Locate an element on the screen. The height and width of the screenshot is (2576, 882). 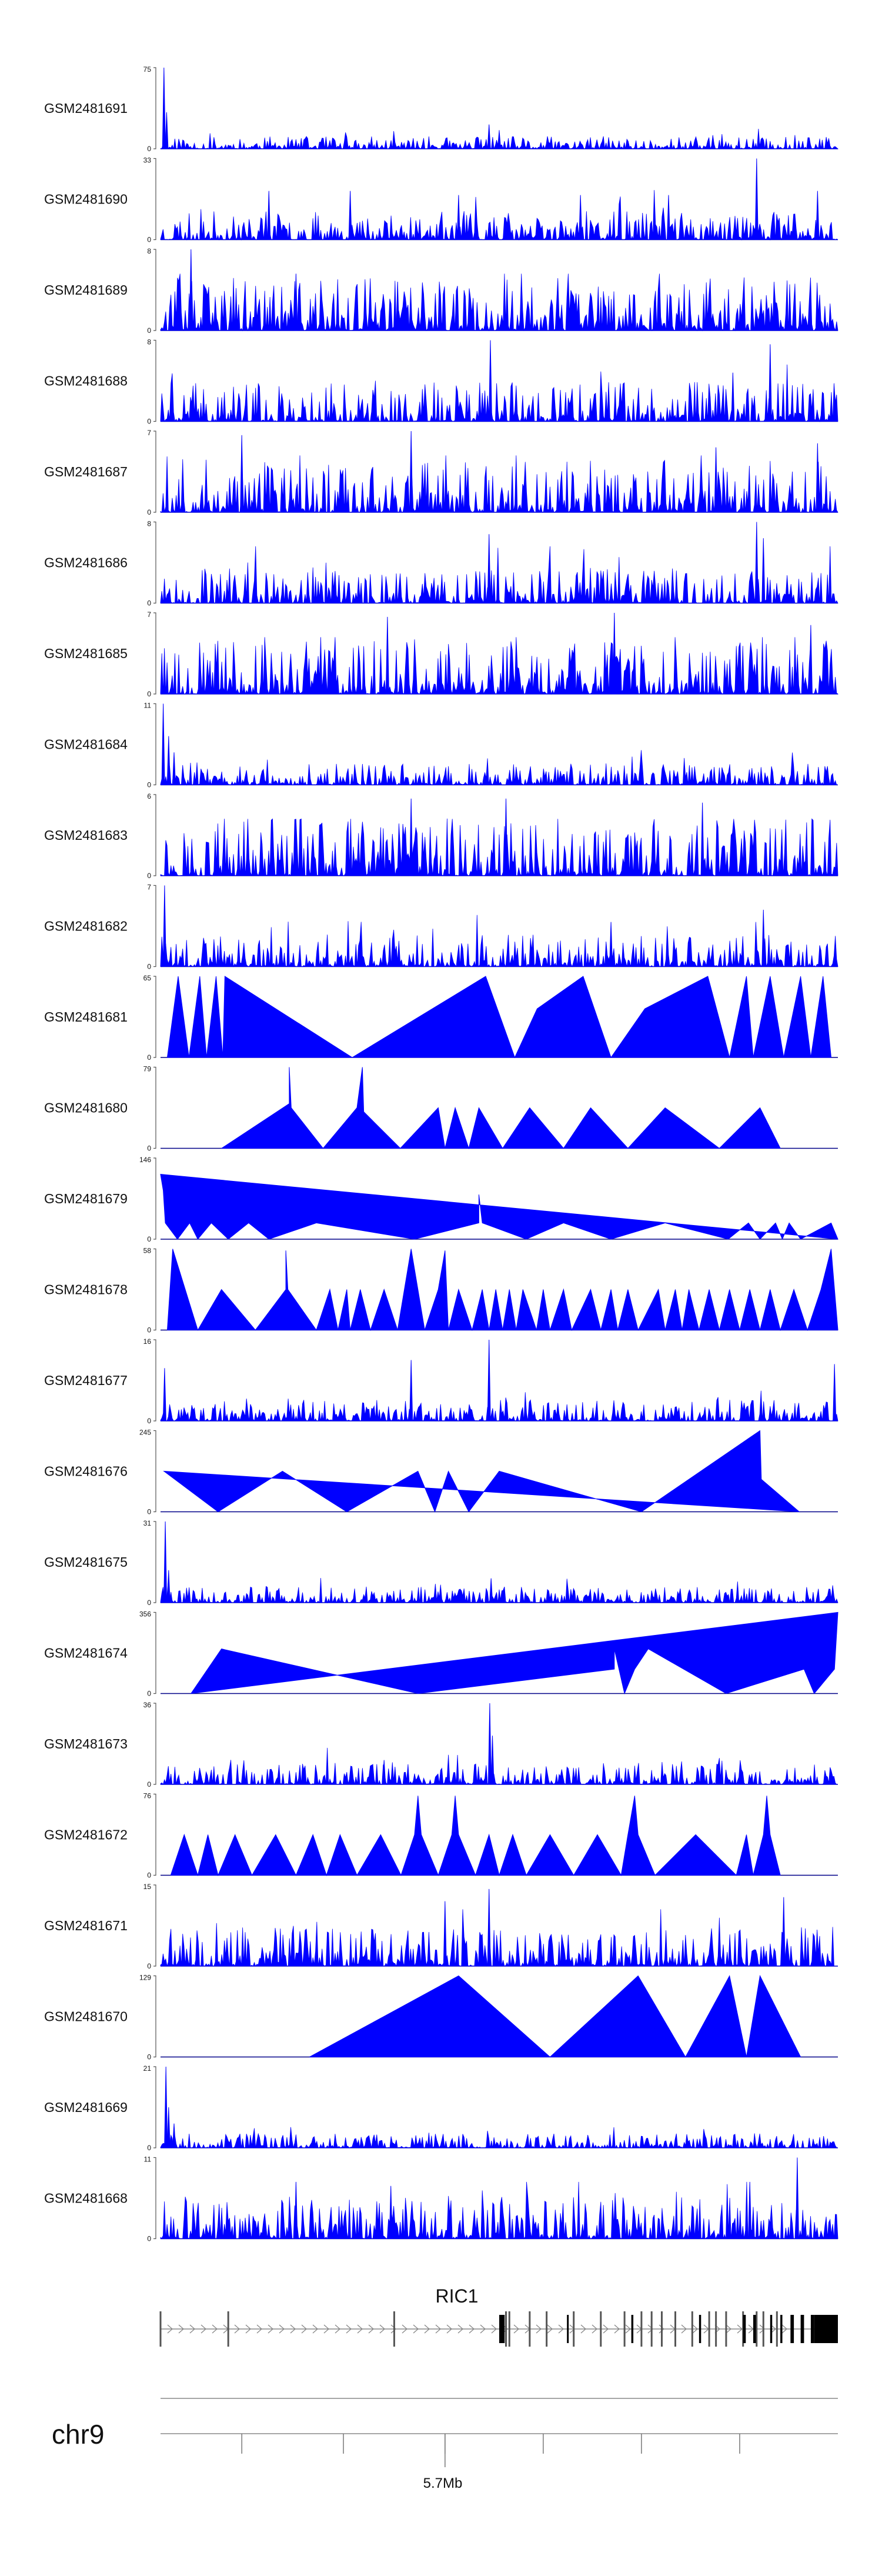
gene-name: RIC1 is located at coordinates (457, 2296).